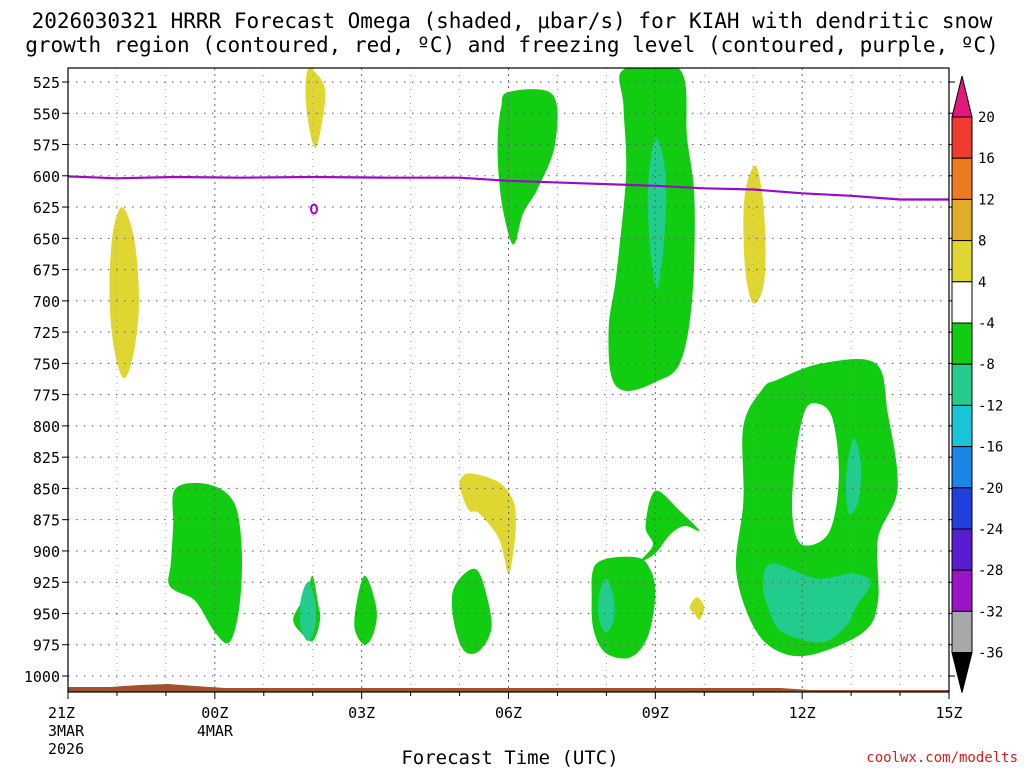 Image resolution: width=1024 pixels, height=768 pixels. I want to click on colorbar-label: -12, so click(990, 406).